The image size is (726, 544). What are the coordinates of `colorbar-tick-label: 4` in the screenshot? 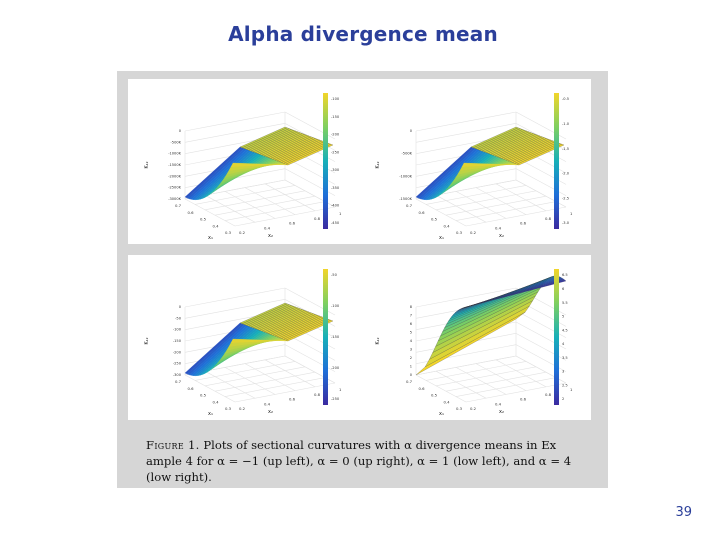 It's located at (563, 344).